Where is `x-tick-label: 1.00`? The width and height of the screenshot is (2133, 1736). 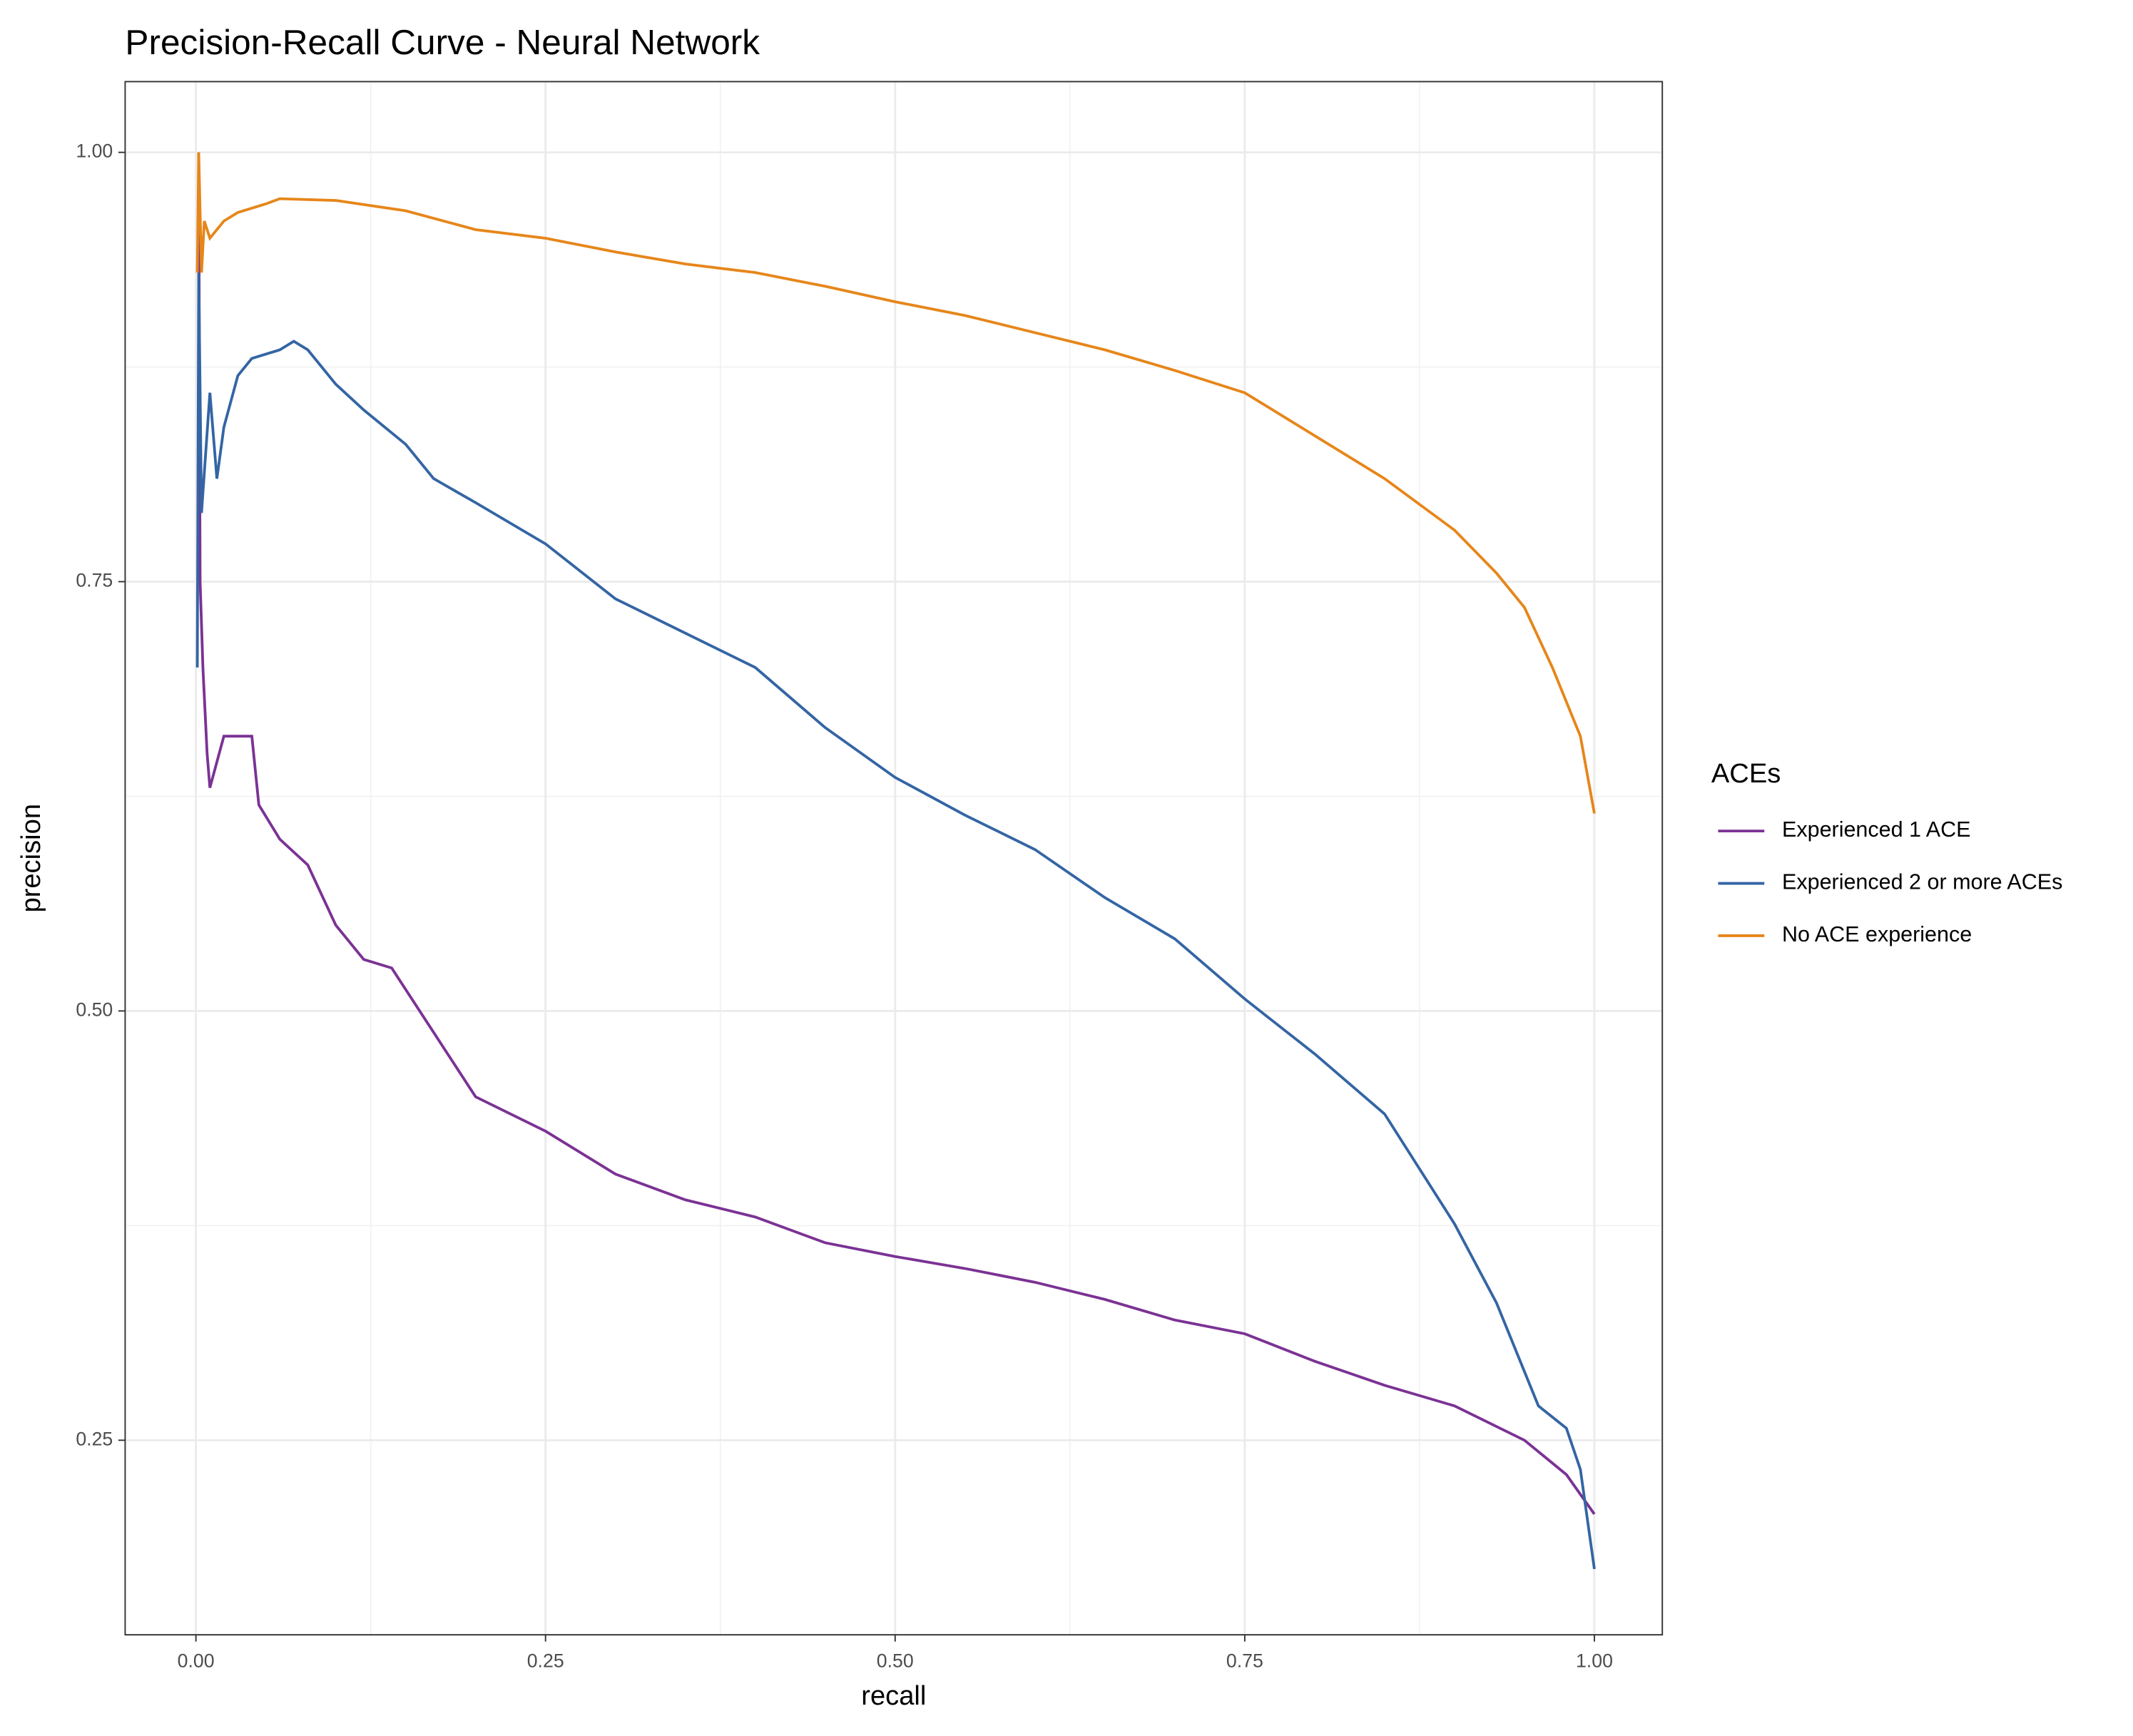
x-tick-label: 1.00 is located at coordinates (1594, 1660).